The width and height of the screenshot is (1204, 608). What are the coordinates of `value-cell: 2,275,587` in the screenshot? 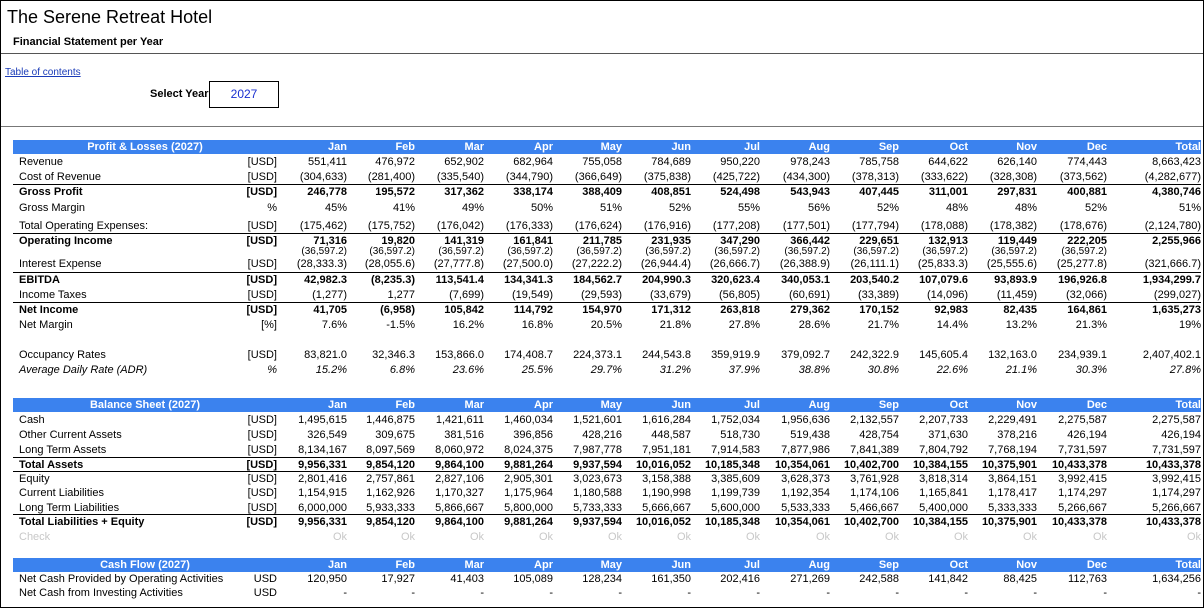 It's located at (1082, 420).